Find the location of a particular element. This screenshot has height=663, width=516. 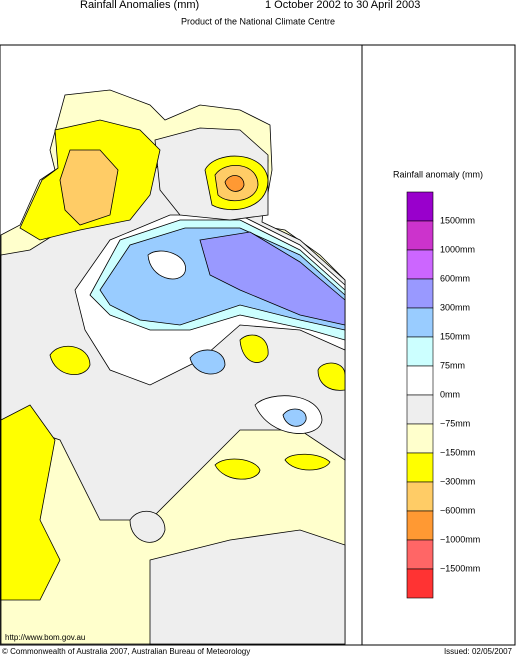

zone-kimberley-orange is located at coordinates (89, 187).